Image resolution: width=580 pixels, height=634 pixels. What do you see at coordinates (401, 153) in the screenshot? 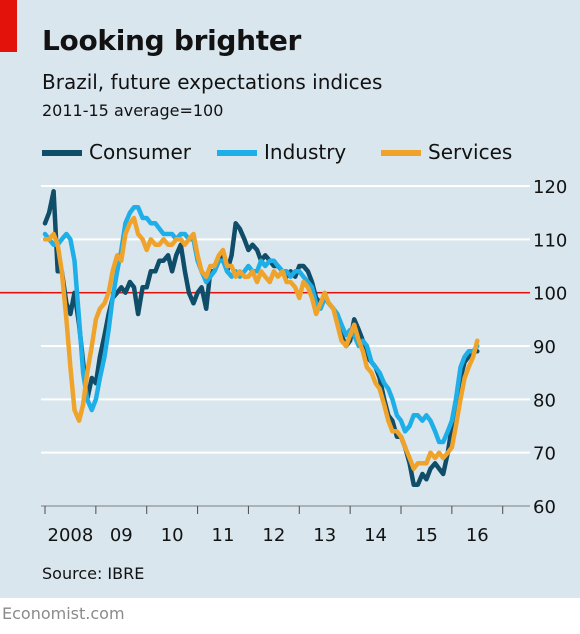
I see `legend-swatch-services` at bounding box center [401, 153].